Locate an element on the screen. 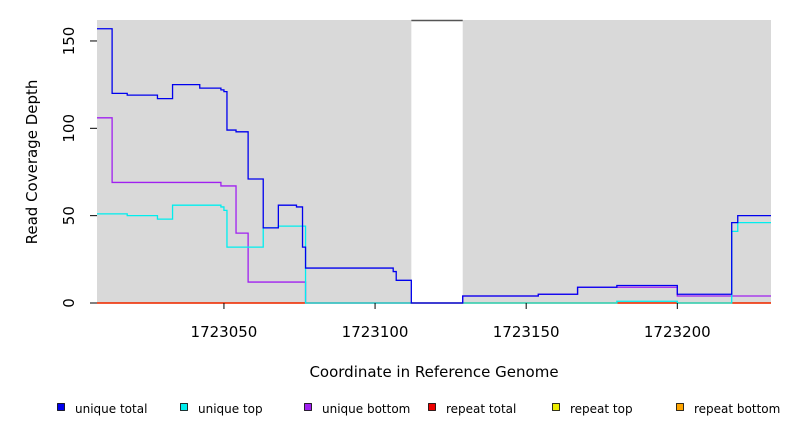  x-tick-label: 1723150 is located at coordinates (526, 332).